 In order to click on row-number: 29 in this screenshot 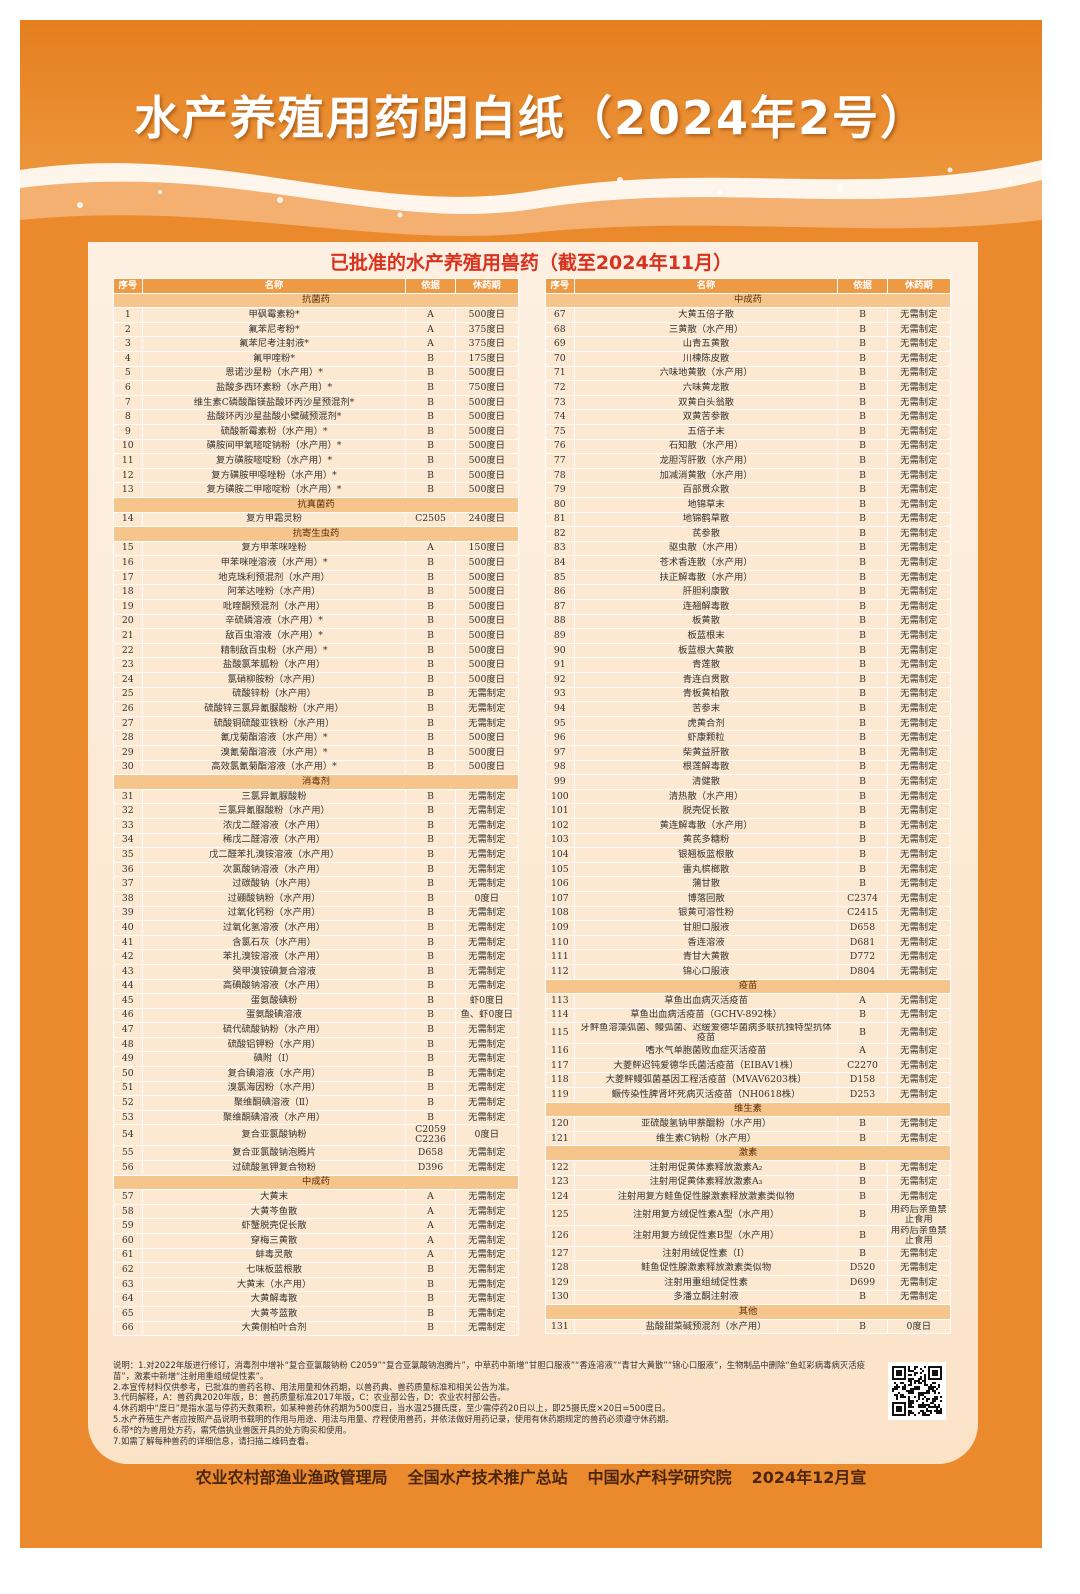, I will do `click(128, 753)`.